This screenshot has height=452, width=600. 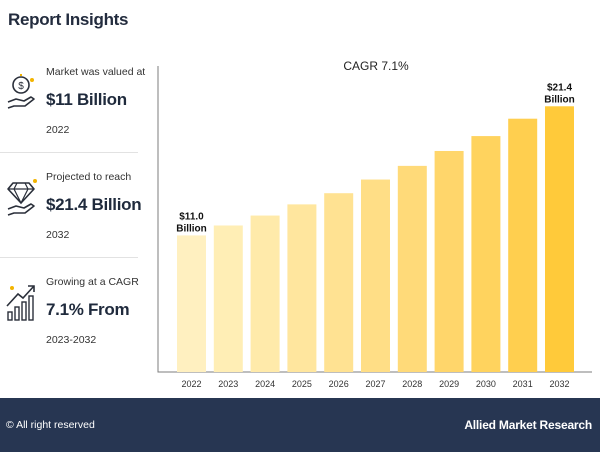 What do you see at coordinates (50, 425) in the screenshot?
I see `copyright-text: © All right reserved` at bounding box center [50, 425].